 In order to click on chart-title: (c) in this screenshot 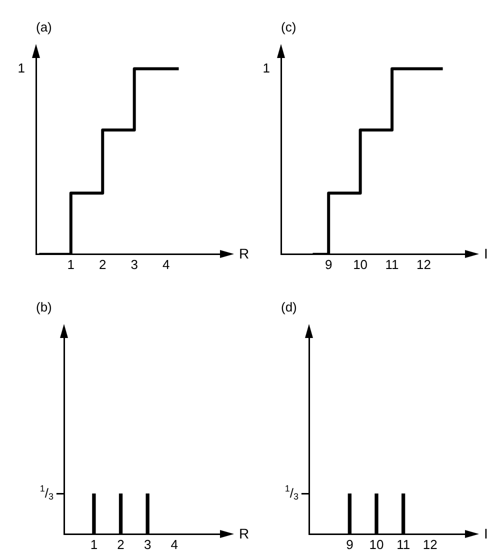, I will do `click(288, 26)`.